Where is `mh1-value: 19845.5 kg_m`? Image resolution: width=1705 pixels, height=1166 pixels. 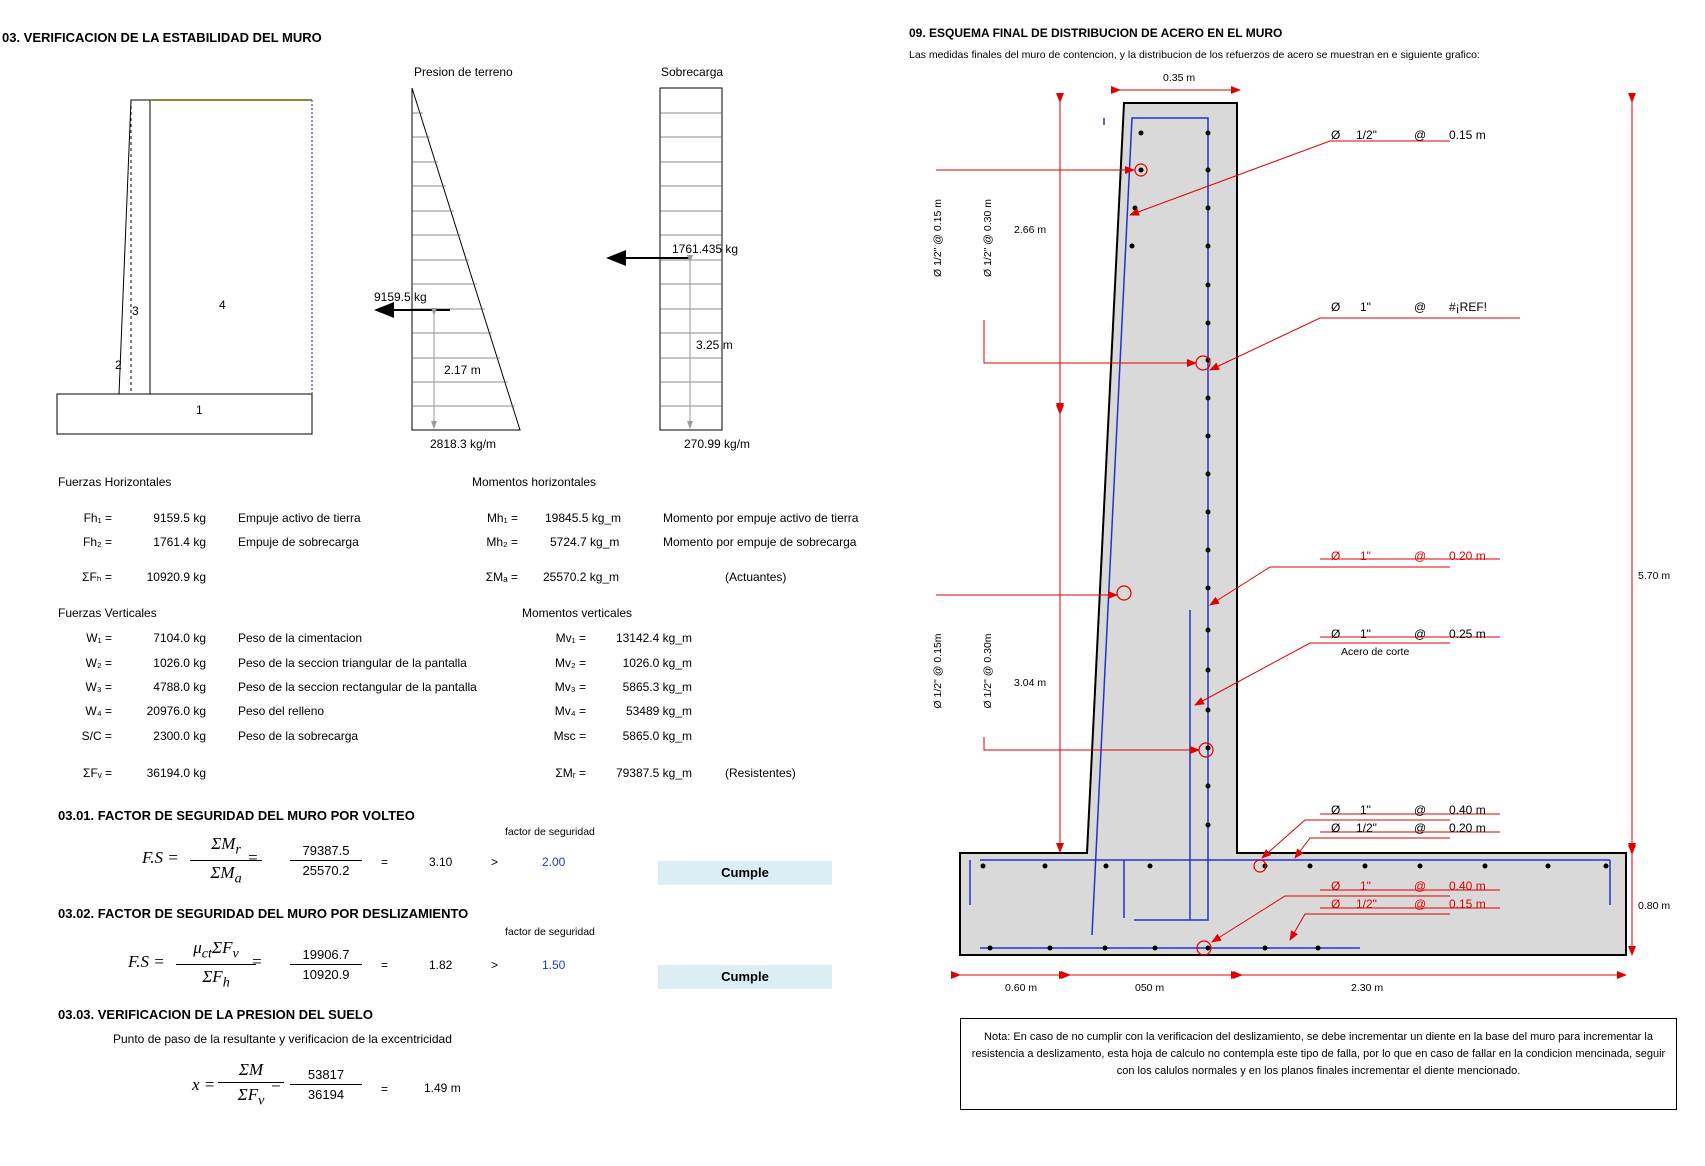
mh1-value: 19845.5 kg_m is located at coordinates (583, 518).